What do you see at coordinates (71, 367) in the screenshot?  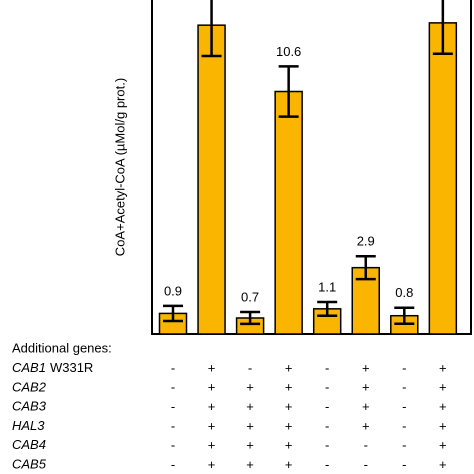 I see `allele: W331R` at bounding box center [71, 367].